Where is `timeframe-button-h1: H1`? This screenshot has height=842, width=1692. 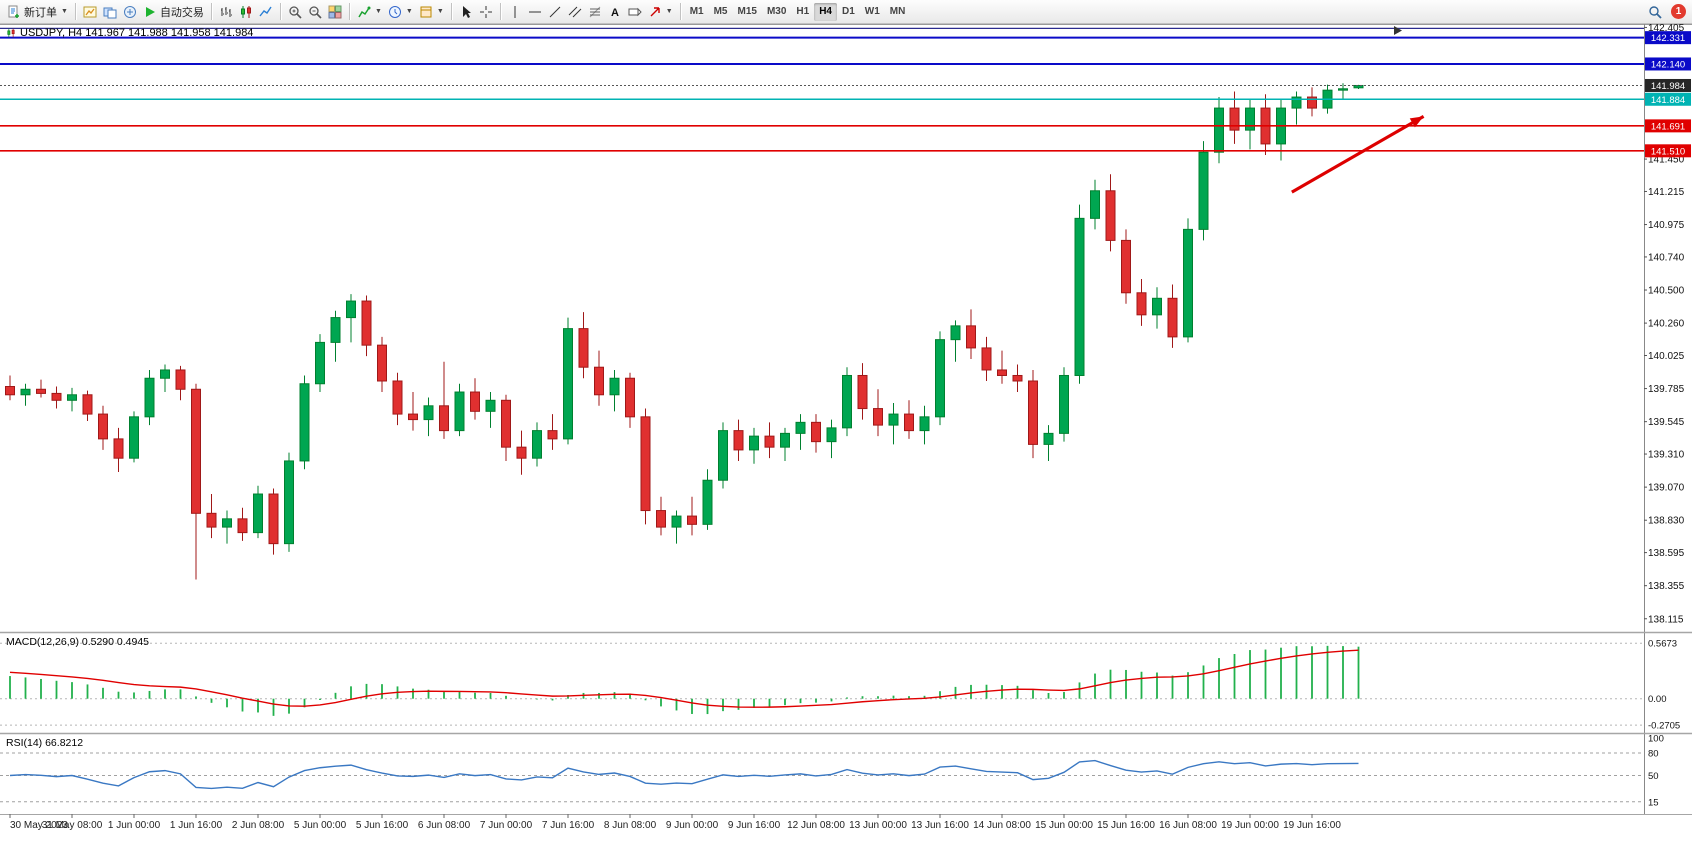 timeframe-button-h1: H1 is located at coordinates (803, 11).